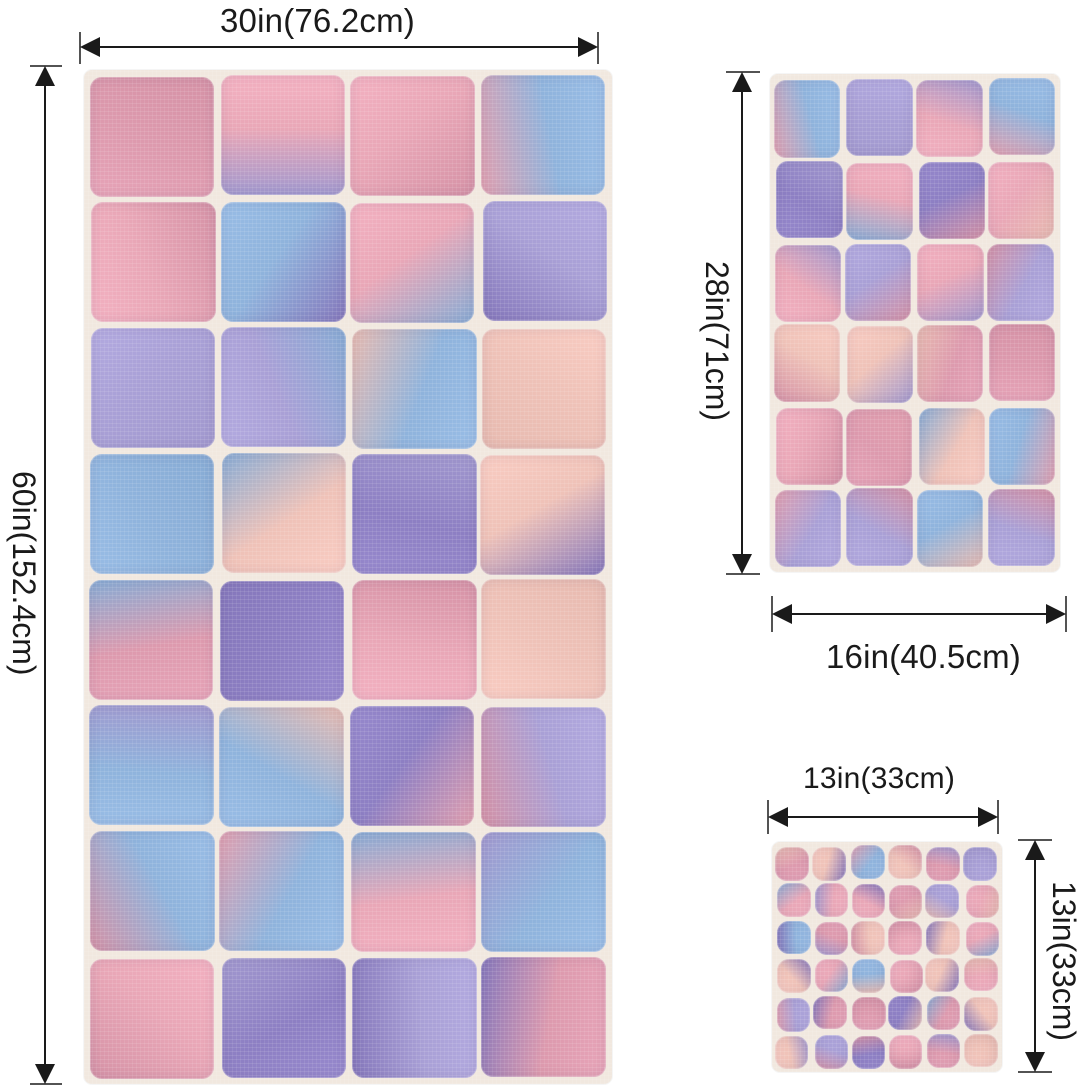  Describe the element at coordinates (879, 778) in the screenshot. I see `wash-width-label: 13in(33cm)` at that location.